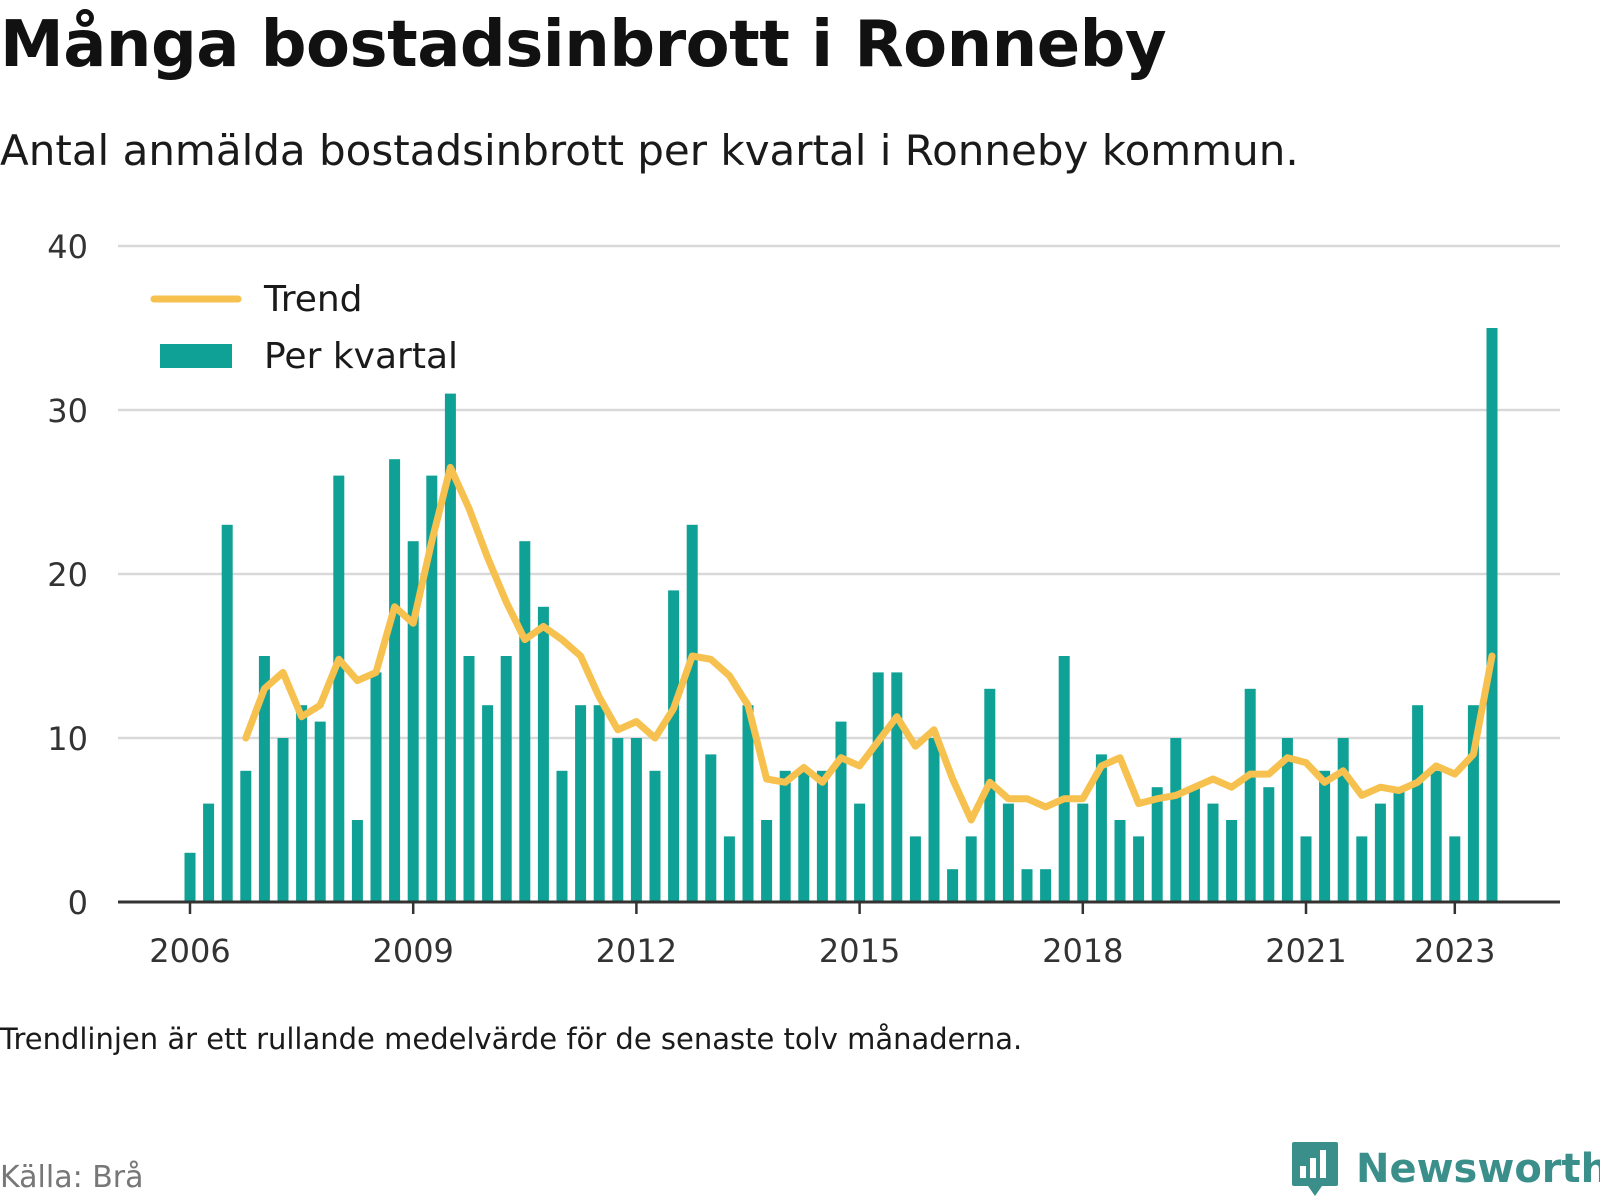 The width and height of the screenshot is (1600, 1200). What do you see at coordinates (1082, 951) in the screenshot?
I see `x-tick-label: 2018` at bounding box center [1082, 951].